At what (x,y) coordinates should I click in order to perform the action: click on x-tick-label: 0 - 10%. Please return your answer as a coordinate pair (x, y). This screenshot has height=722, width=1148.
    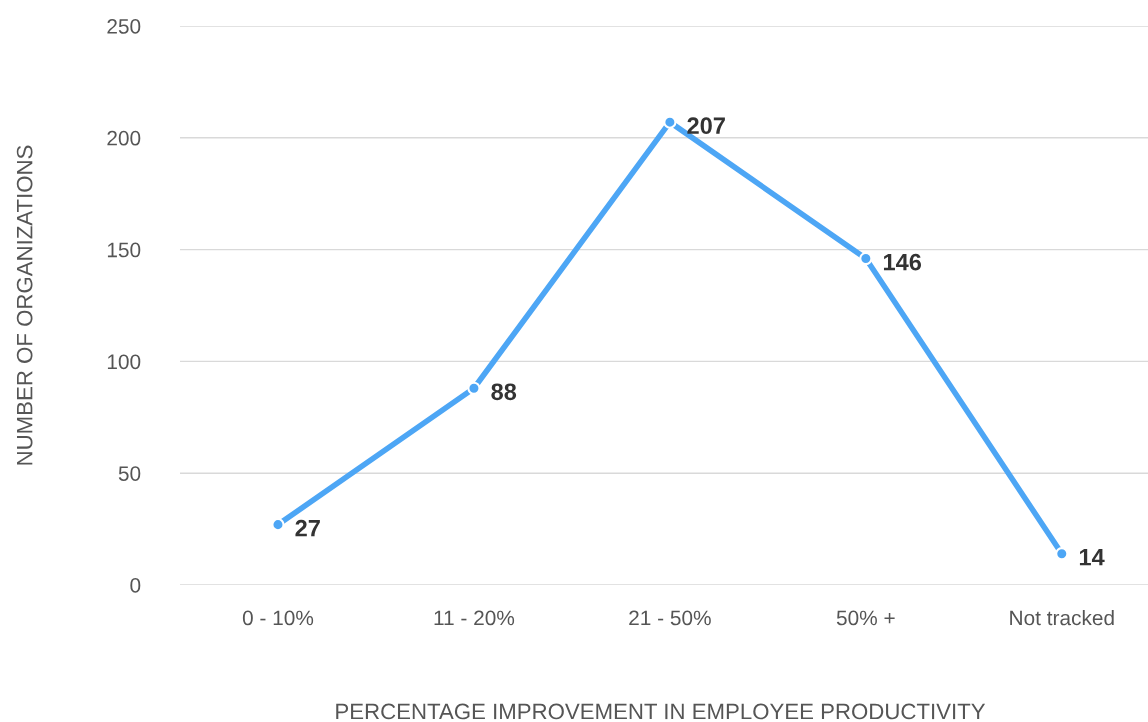
    Looking at the image, I should click on (278, 618).